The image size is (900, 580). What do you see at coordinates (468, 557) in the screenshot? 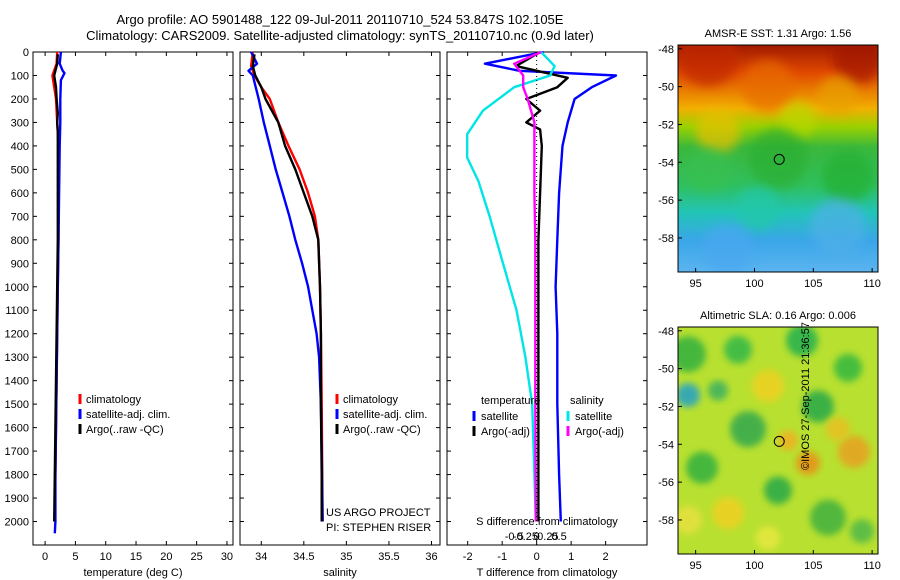
I see `x-tick-label: -2` at bounding box center [468, 557].